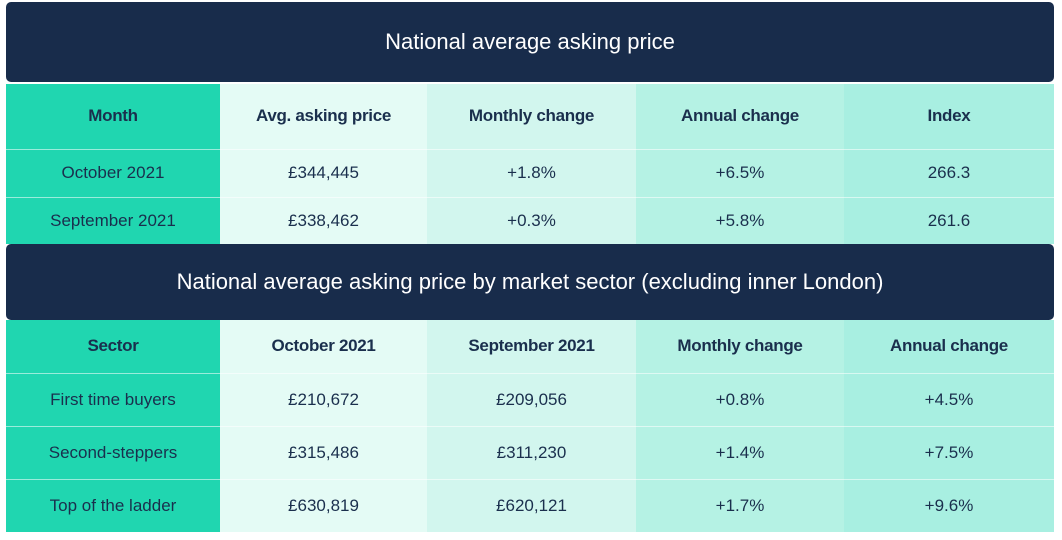  Describe the element at coordinates (113, 452) in the screenshot. I see `sector-cell: Second-steppers` at that location.